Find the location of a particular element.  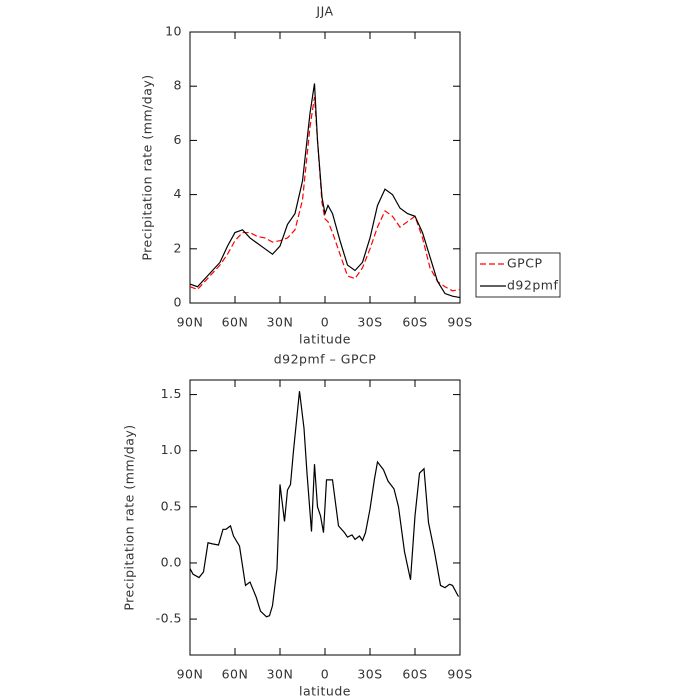

y-tick-label: 10 is located at coordinates (173, 31).